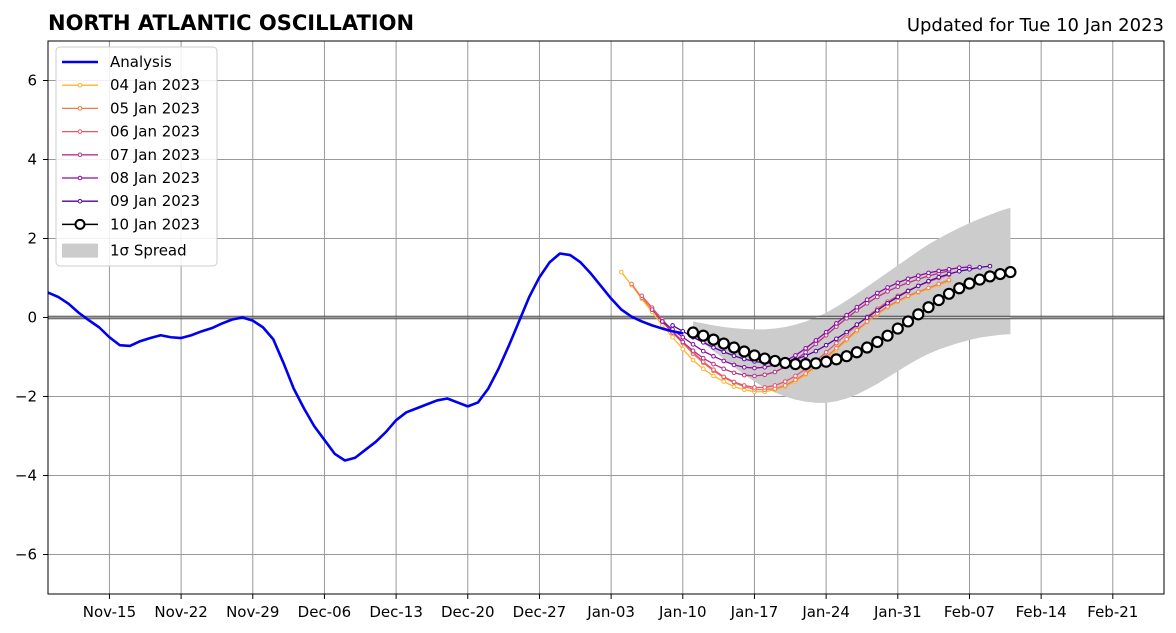 Image resolution: width=1176 pixels, height=633 pixels. I want to click on y-tick-label: −2, so click(26, 397).